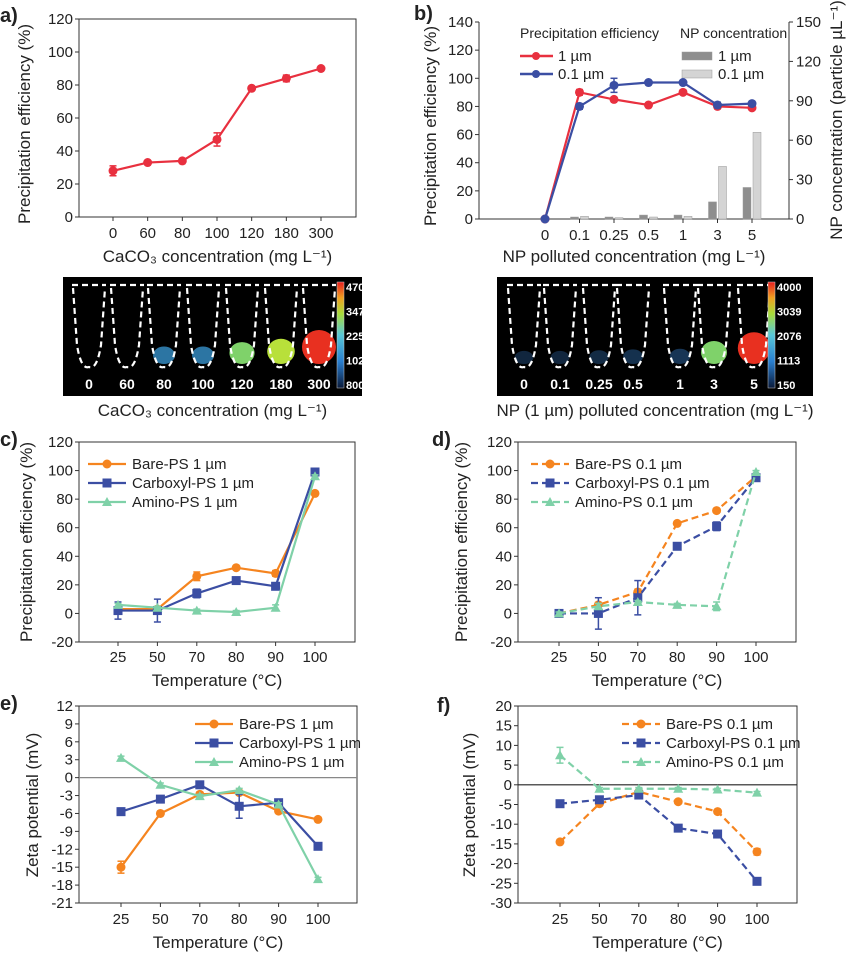 This screenshot has height=955, width=850. What do you see at coordinates (60, 471) in the screenshot?
I see `y-tick-label: 100` at bounding box center [60, 471].